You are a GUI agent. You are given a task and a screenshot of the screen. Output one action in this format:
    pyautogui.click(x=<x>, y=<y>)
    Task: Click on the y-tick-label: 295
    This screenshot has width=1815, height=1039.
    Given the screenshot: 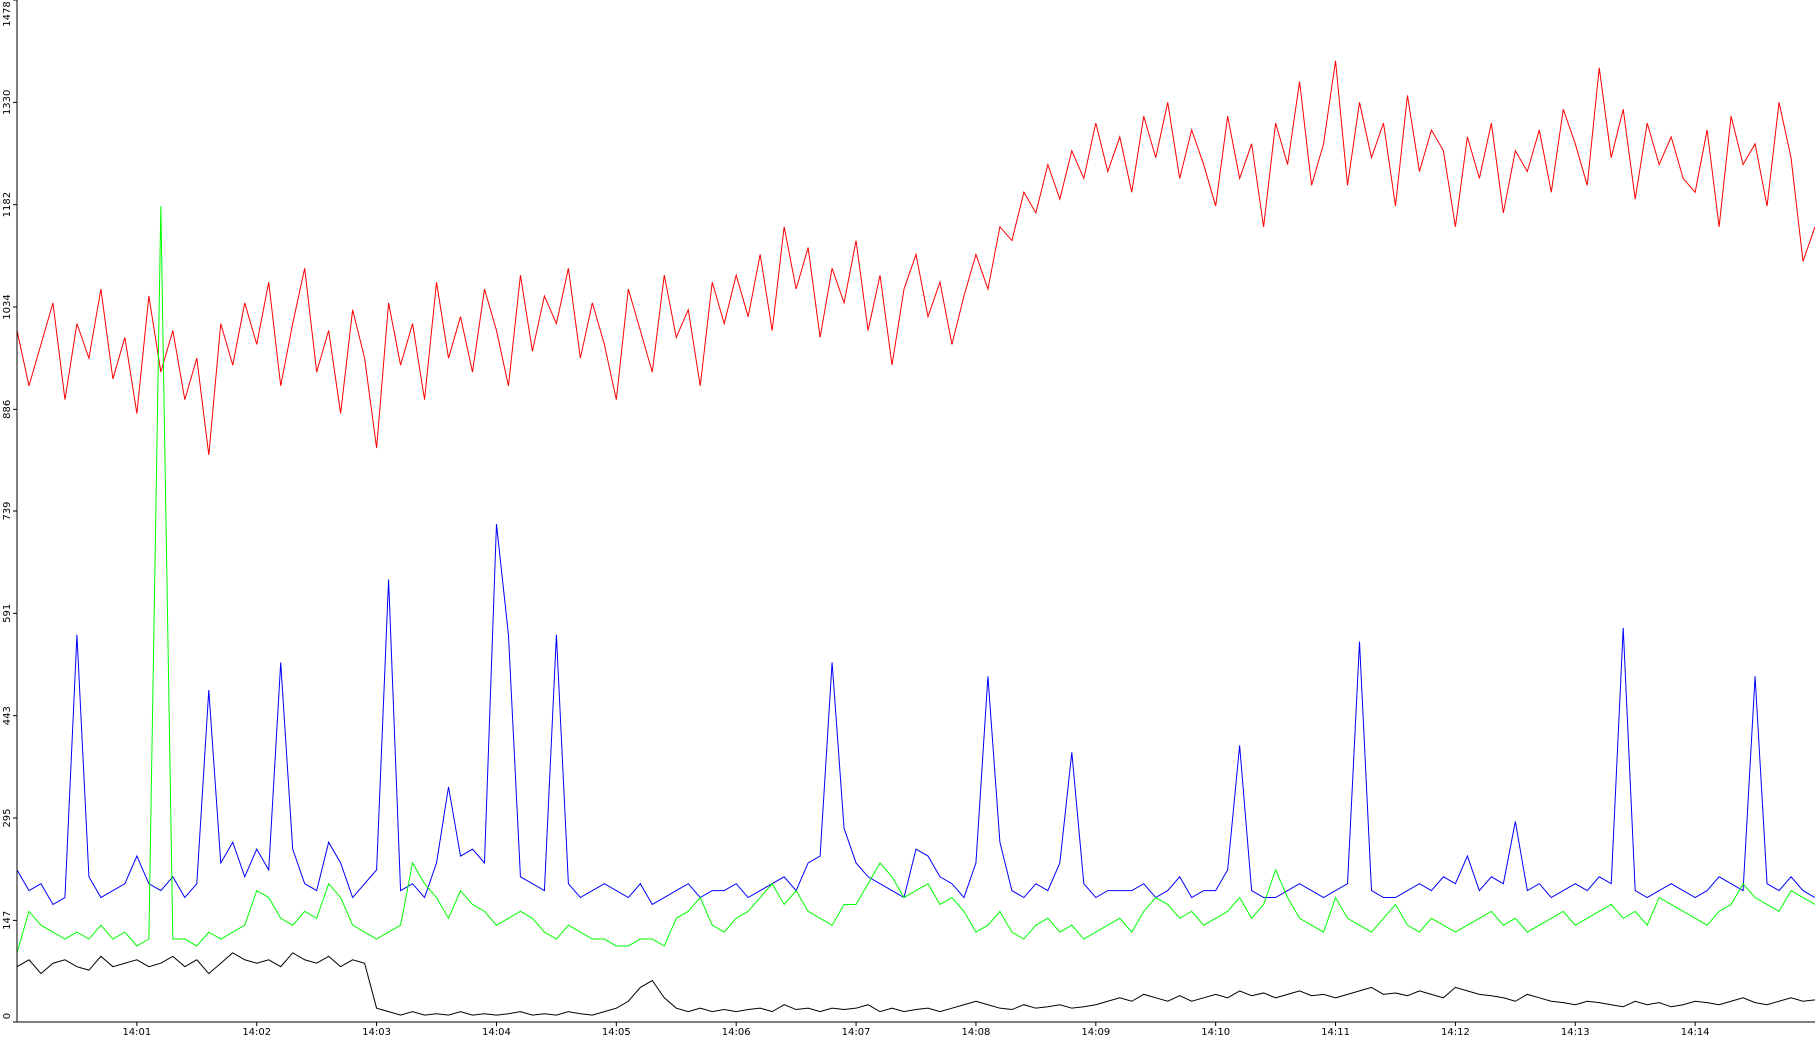 What is the action you would take?
    pyautogui.click(x=7, y=817)
    